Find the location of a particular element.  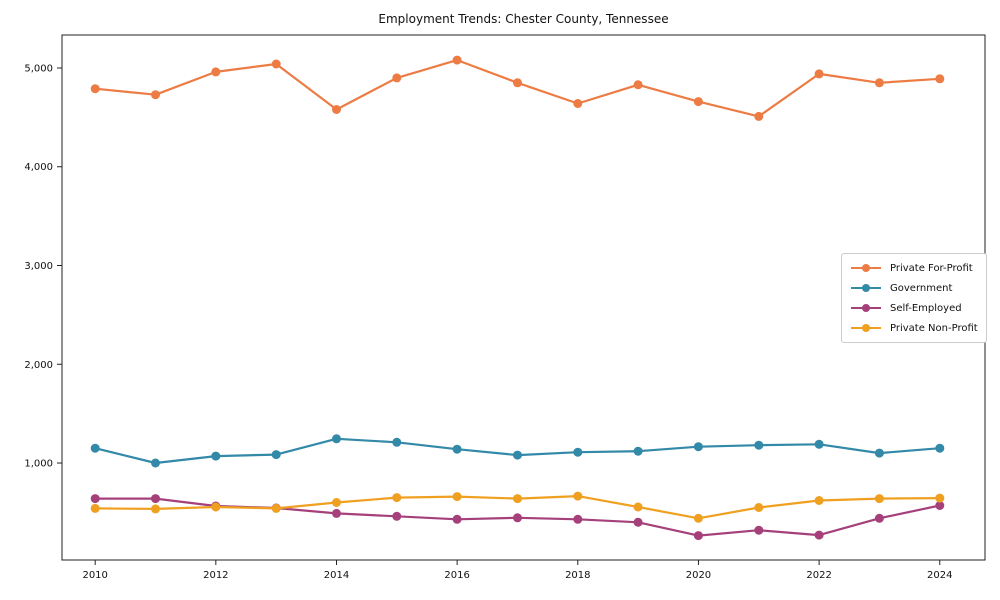

x-axis-tick-label: 2016 is located at coordinates (456, 575).